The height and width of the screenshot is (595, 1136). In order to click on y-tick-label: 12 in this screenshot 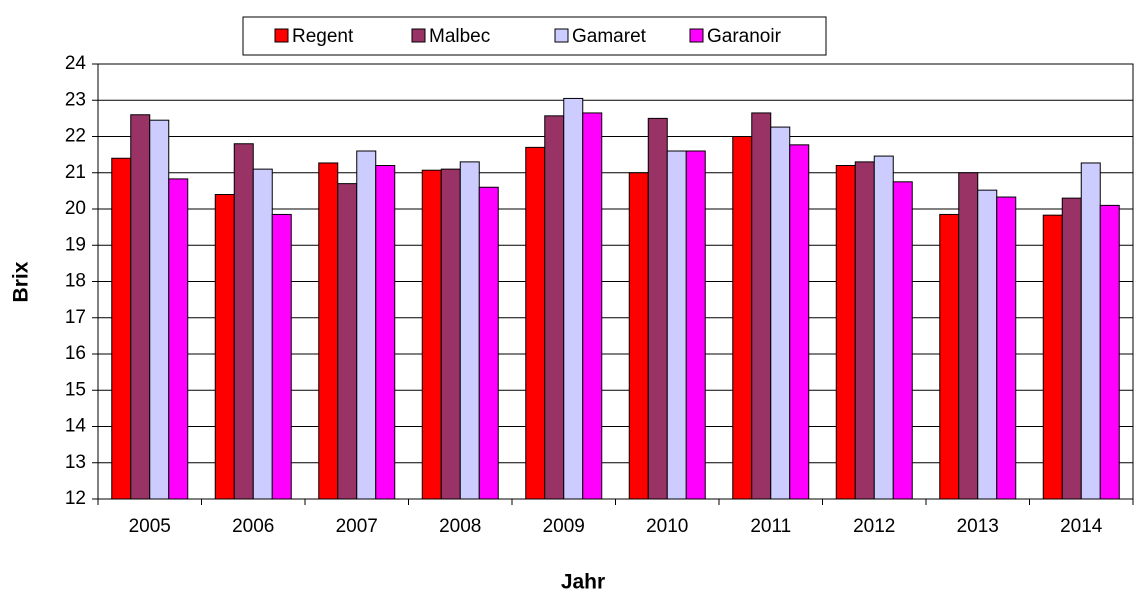, I will do `click(75, 498)`.